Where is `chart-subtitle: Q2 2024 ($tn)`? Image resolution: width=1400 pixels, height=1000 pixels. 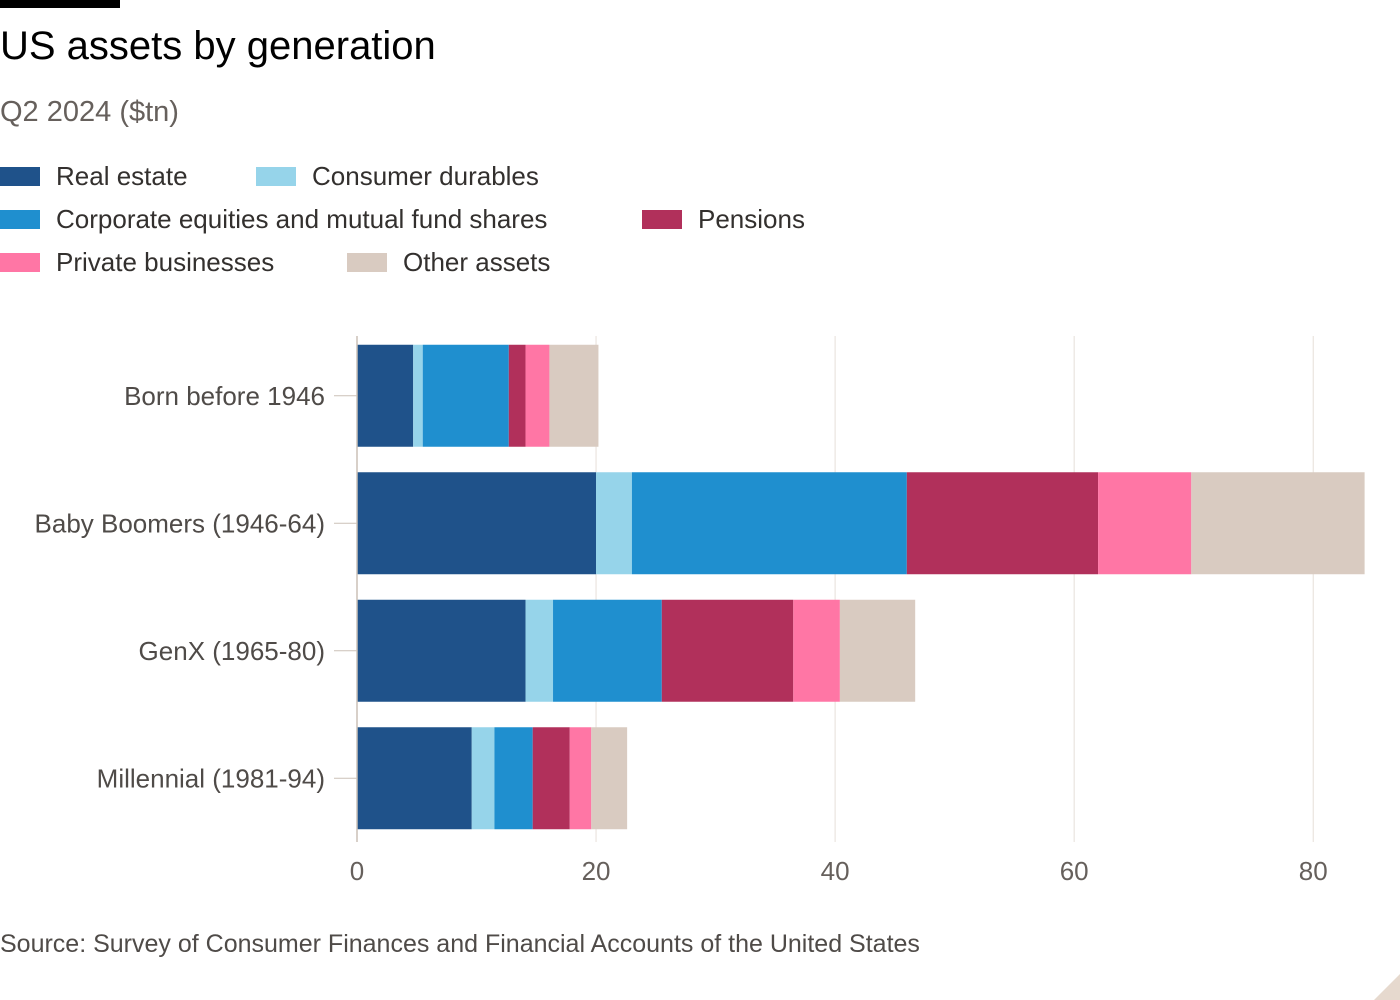 chart-subtitle: Q2 2024 ($tn) is located at coordinates (89, 112).